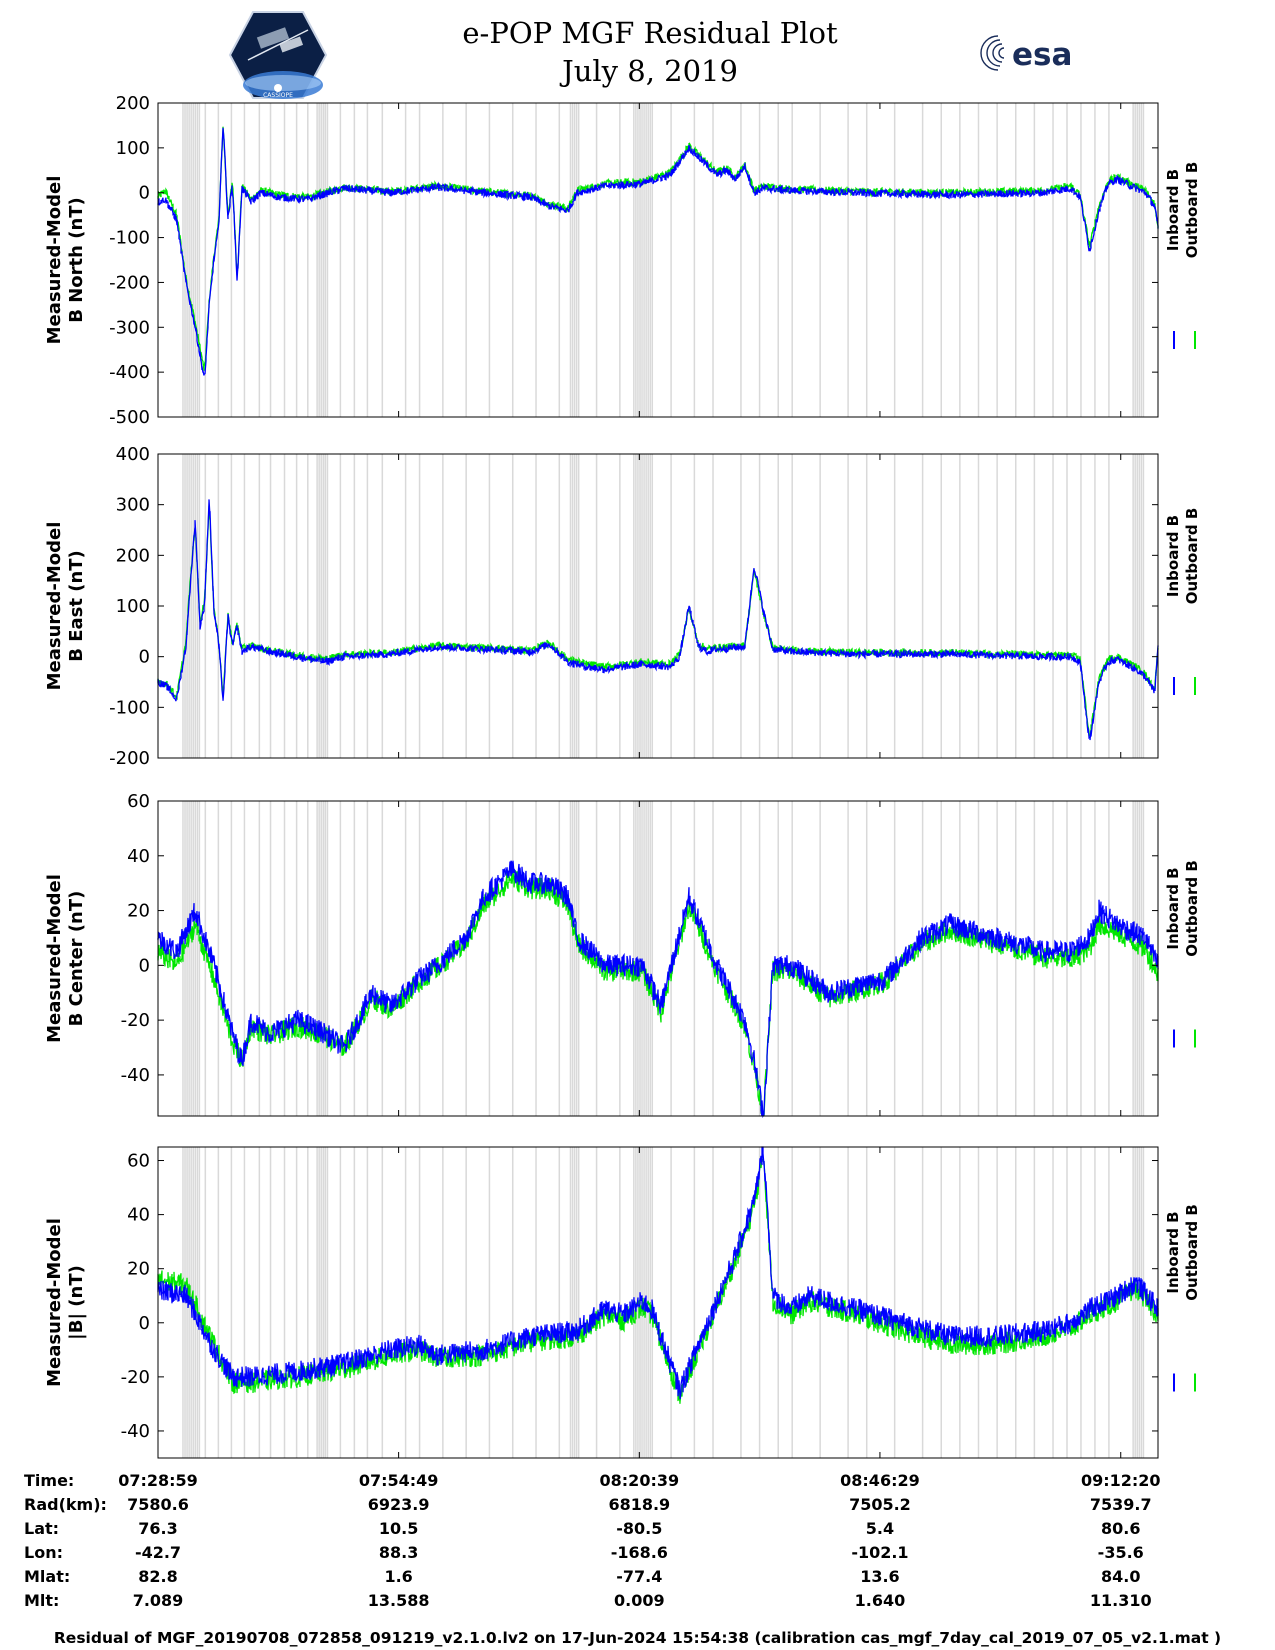 Image resolution: width=1275 pixels, height=1650 pixels. Describe the element at coordinates (129, 282) in the screenshot. I see `y-tick-label: -200` at that location.